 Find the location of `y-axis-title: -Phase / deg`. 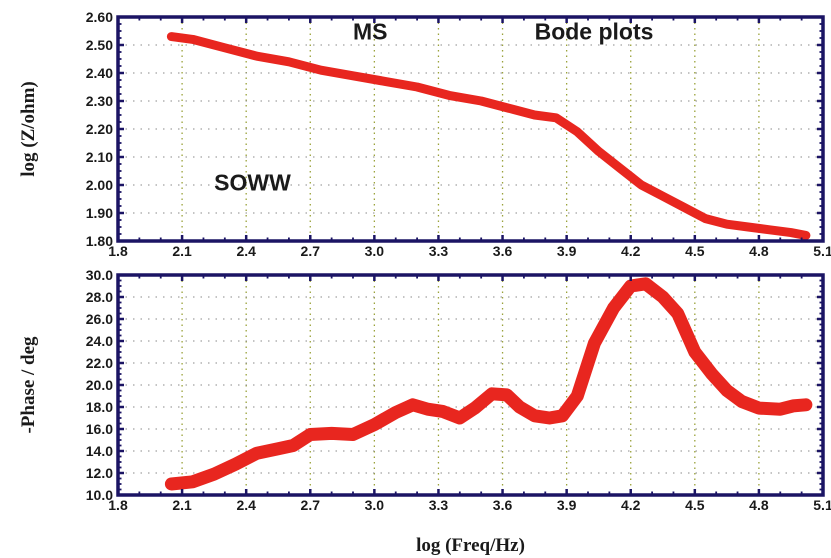

y-axis-title: -Phase / deg is located at coordinates (28, 385).